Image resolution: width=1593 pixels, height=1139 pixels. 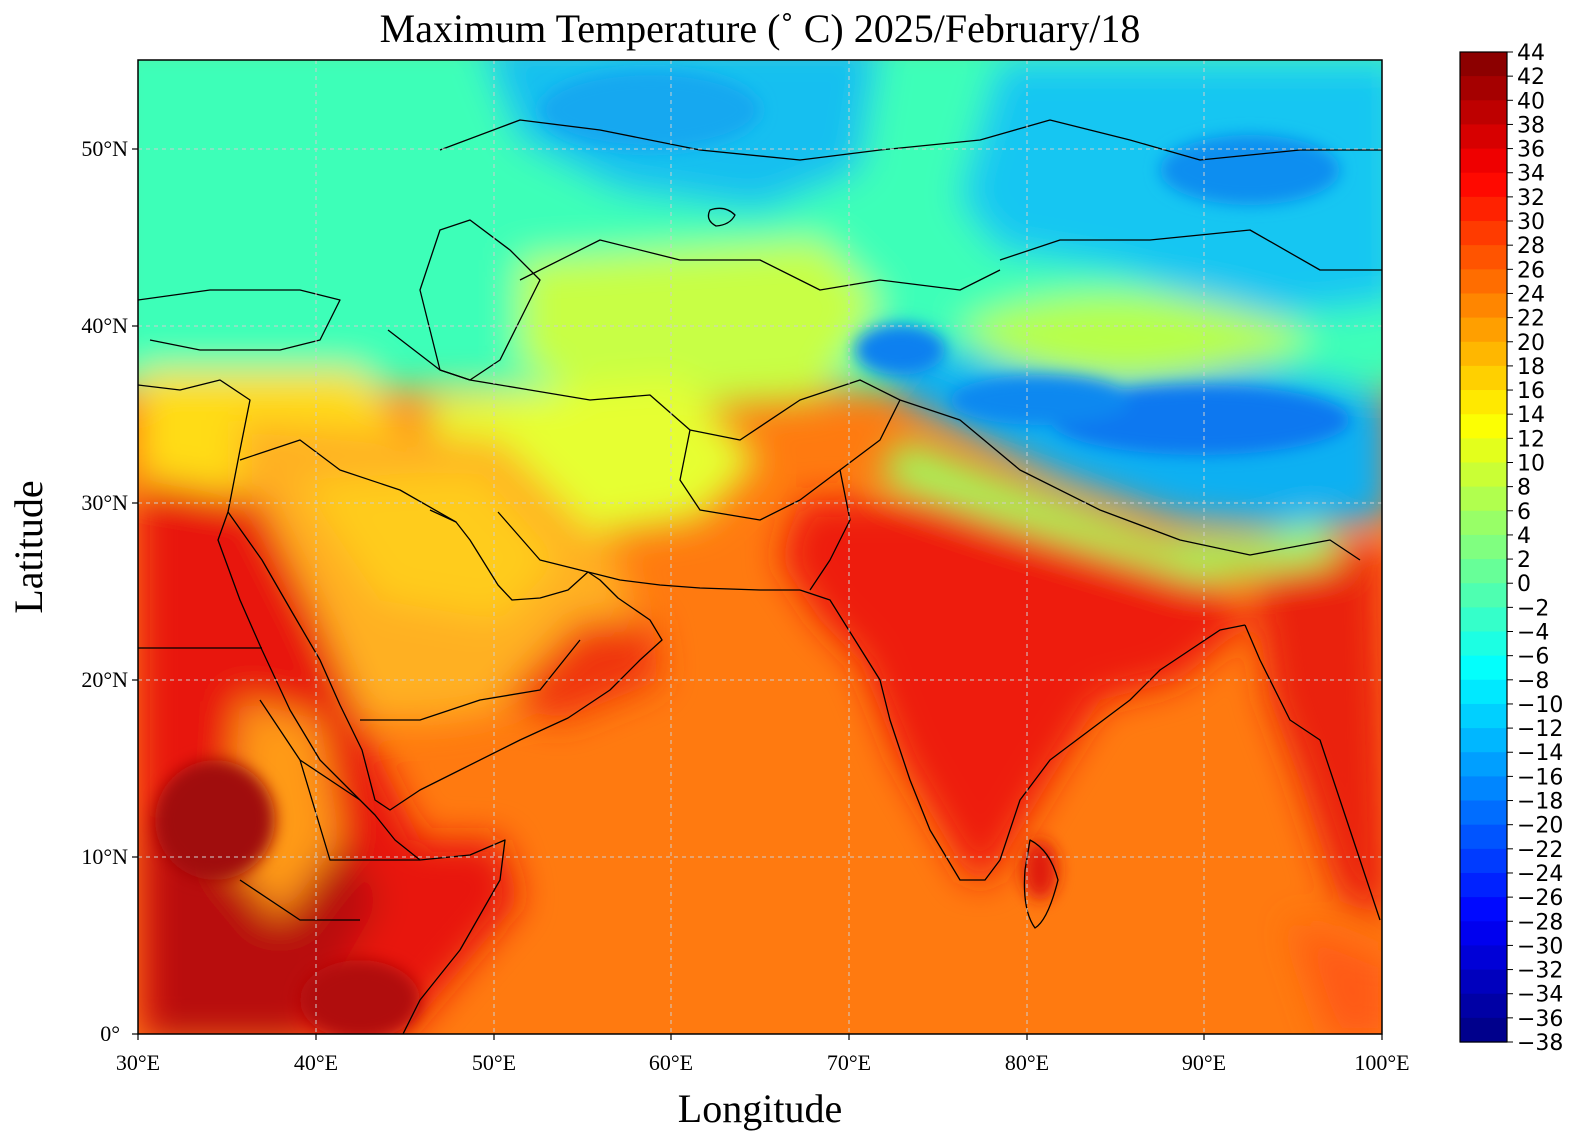 I want to click on x-tick-label: 70°E, so click(x=849, y=1062).